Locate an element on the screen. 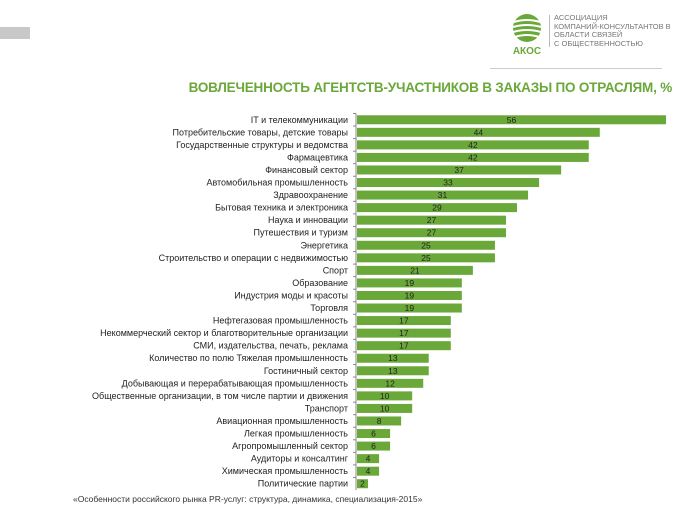  category-label: IT и телекоммуникации is located at coordinates (299, 120).